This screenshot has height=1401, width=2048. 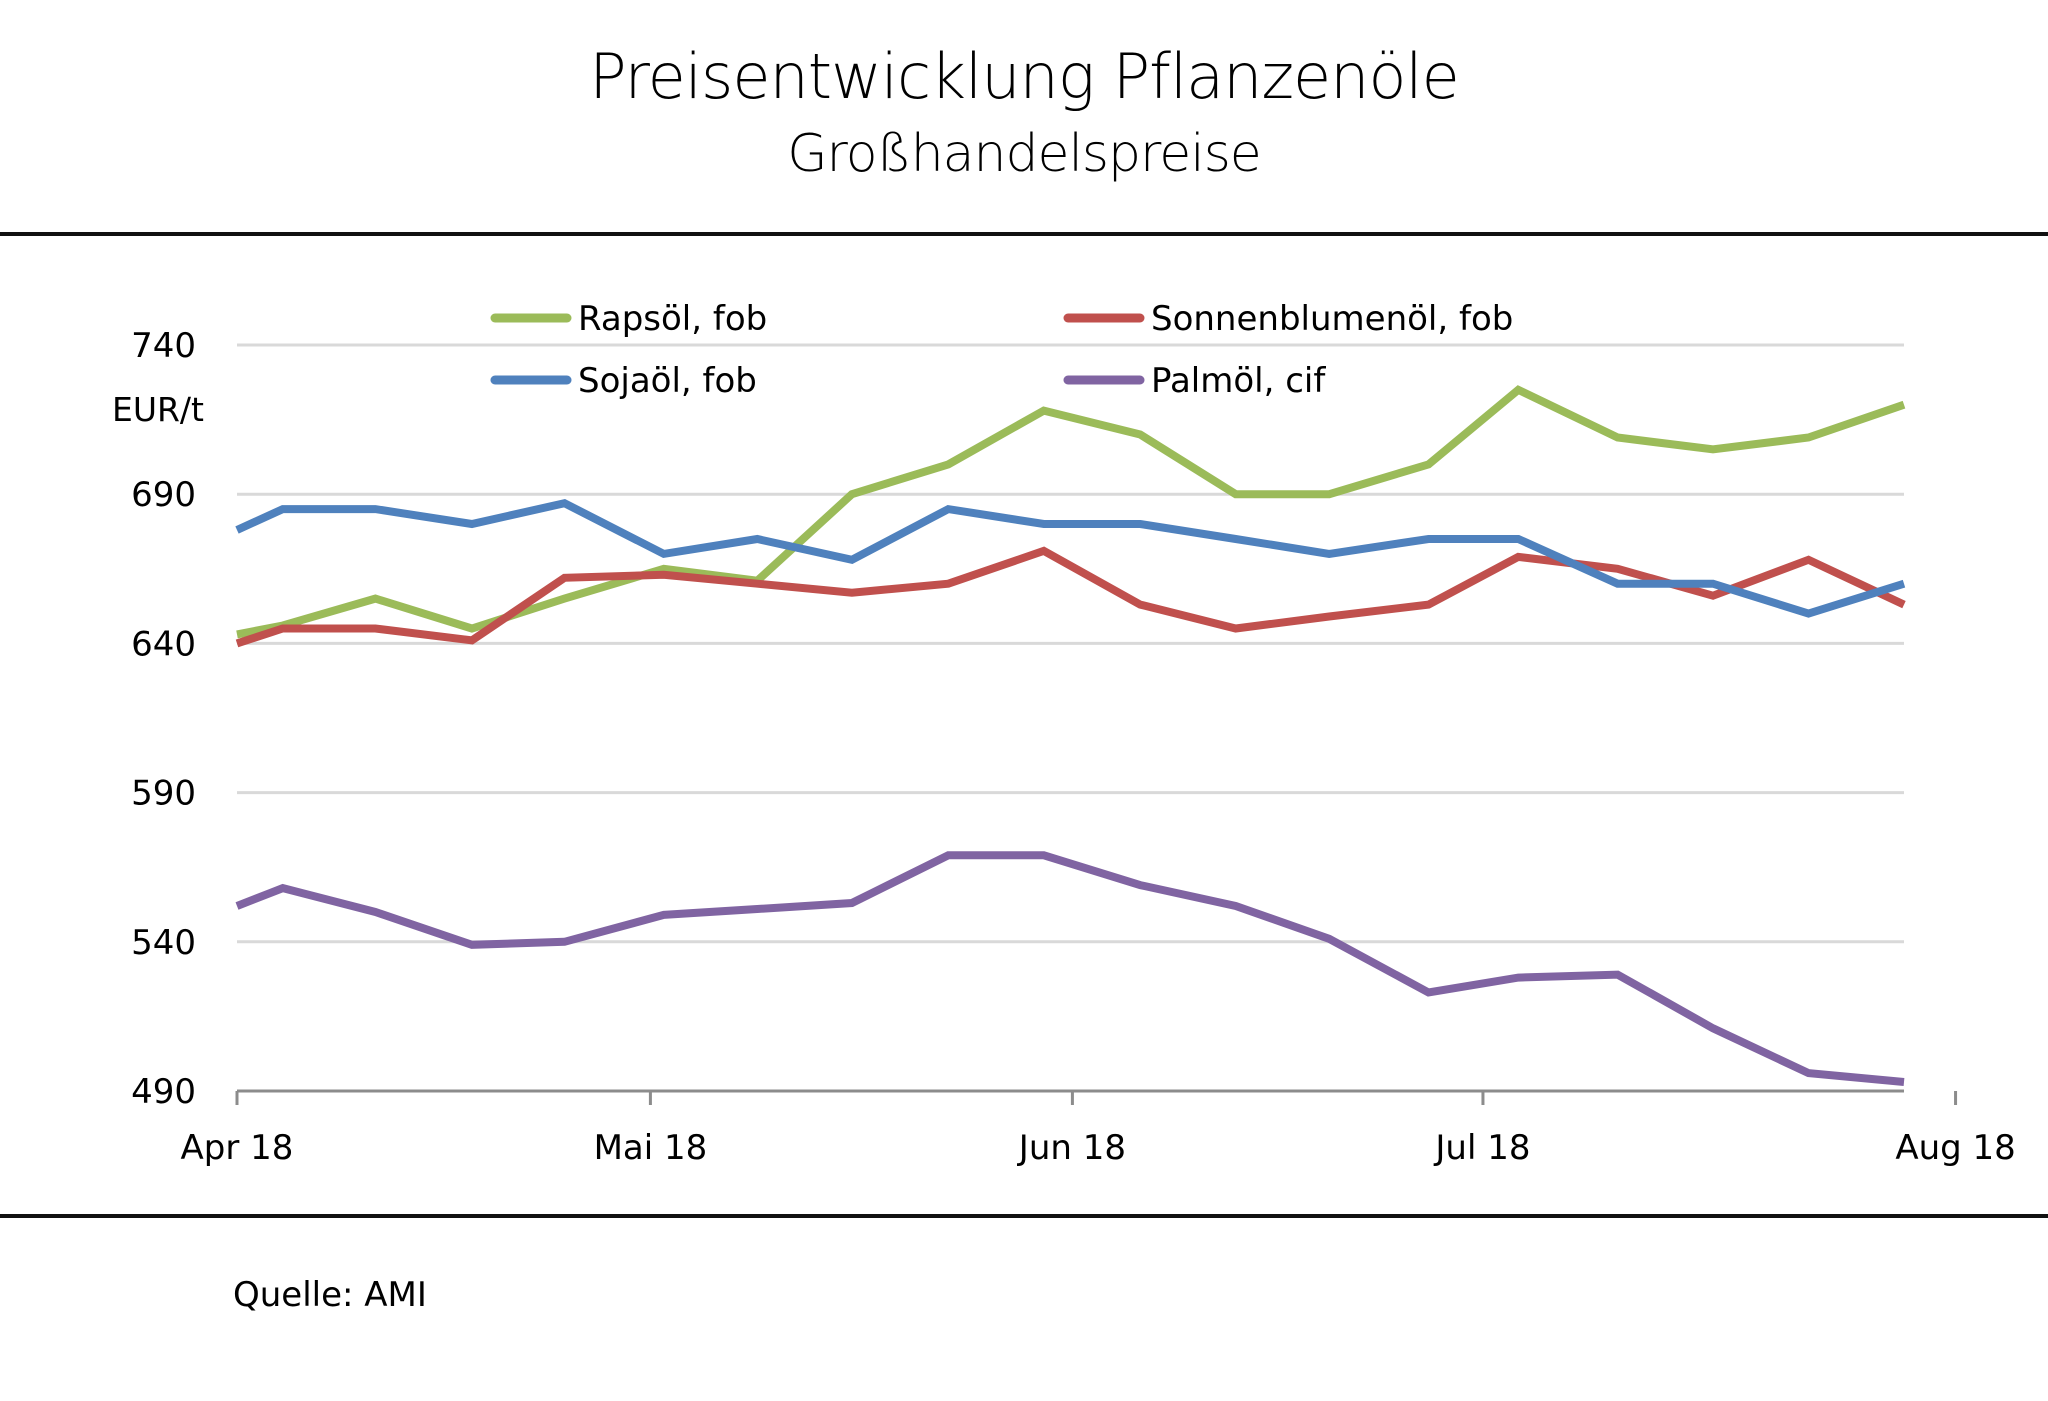 I want to click on x-tick-label: Jun 18, so click(x=1071, y=1148).